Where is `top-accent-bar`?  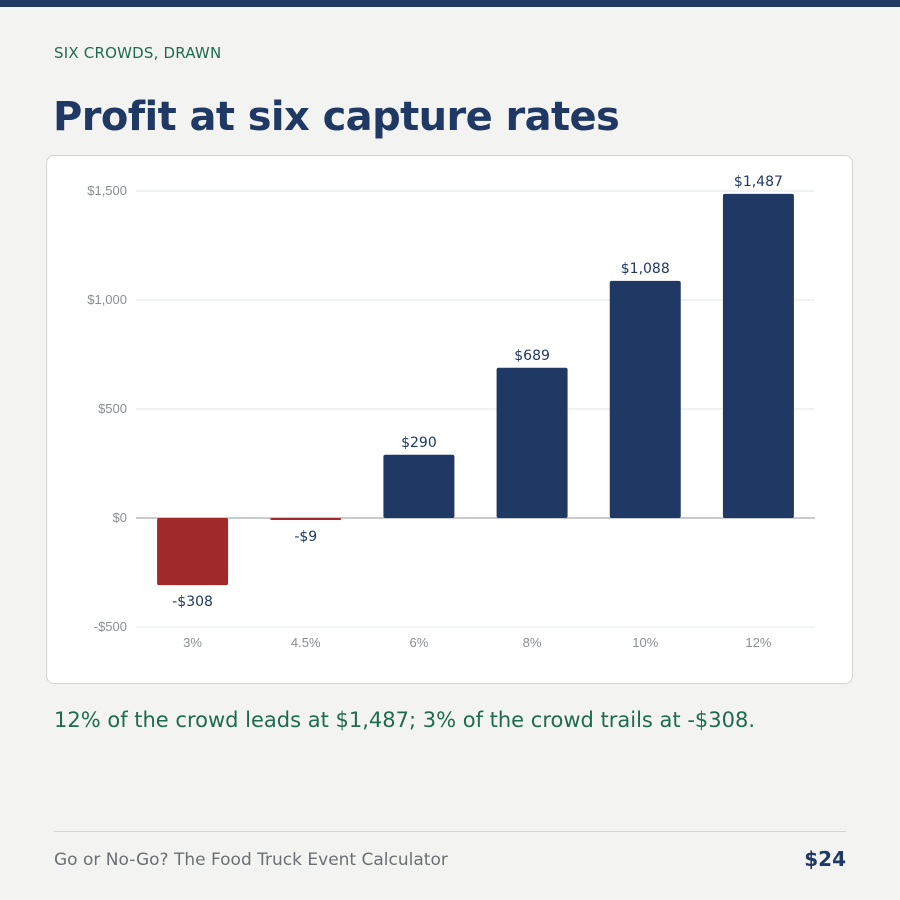
top-accent-bar is located at coordinates (450, 3).